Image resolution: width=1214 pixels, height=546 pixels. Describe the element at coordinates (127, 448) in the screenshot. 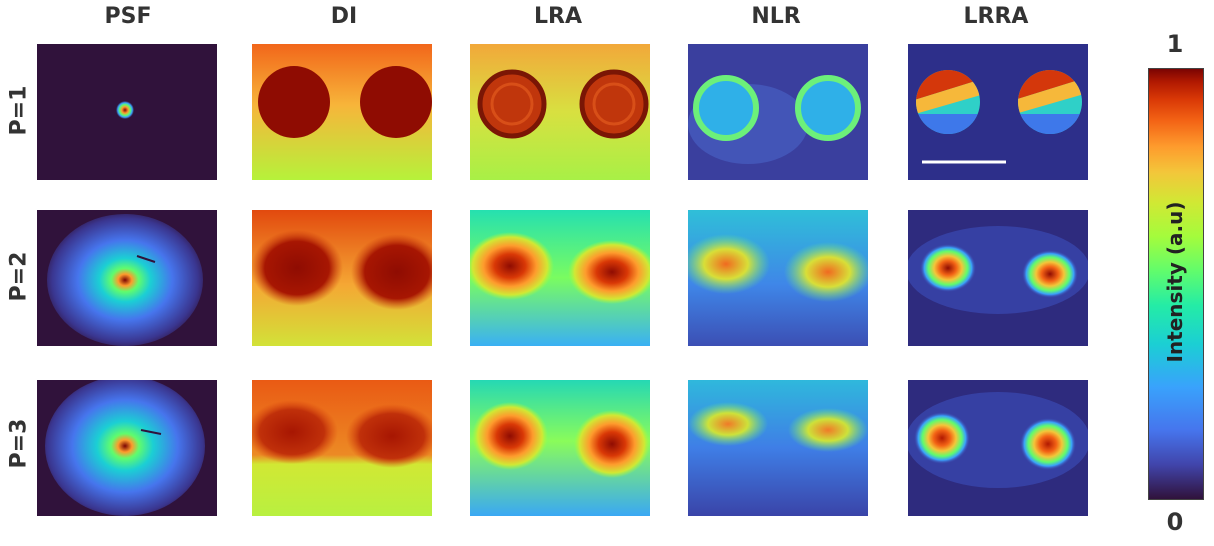

I see `panel-psf-p3` at that location.